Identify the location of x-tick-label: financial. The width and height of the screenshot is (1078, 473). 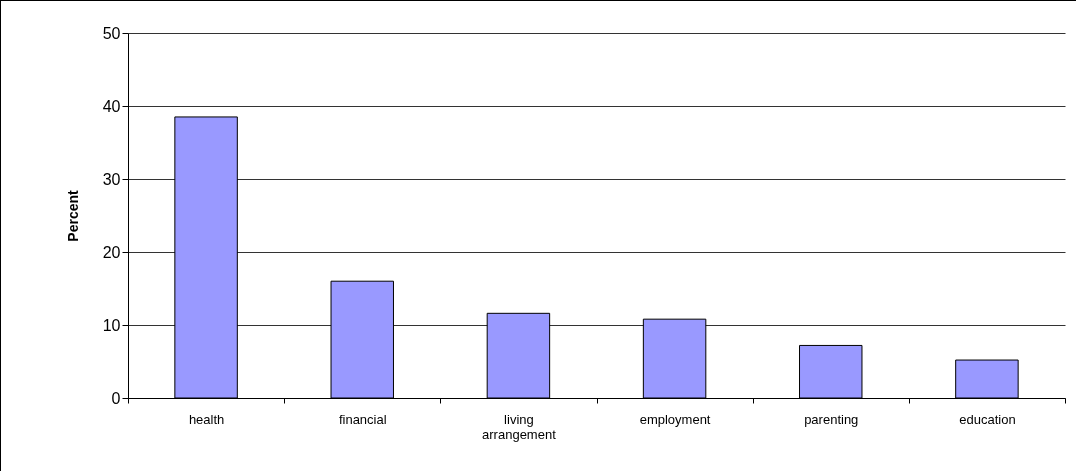
(362, 419).